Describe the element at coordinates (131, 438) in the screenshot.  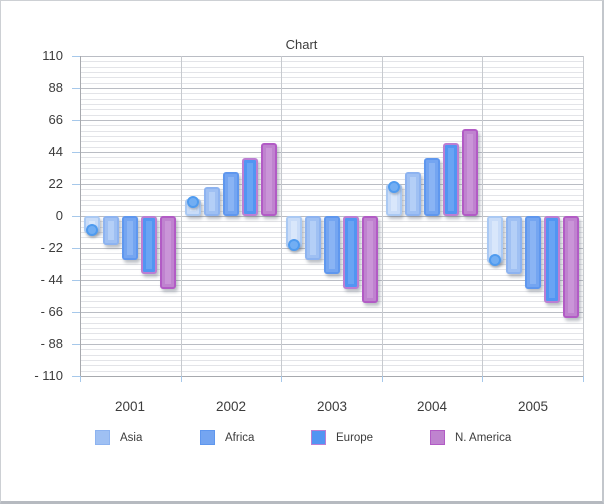
I see `legend-label: Asia` at that location.